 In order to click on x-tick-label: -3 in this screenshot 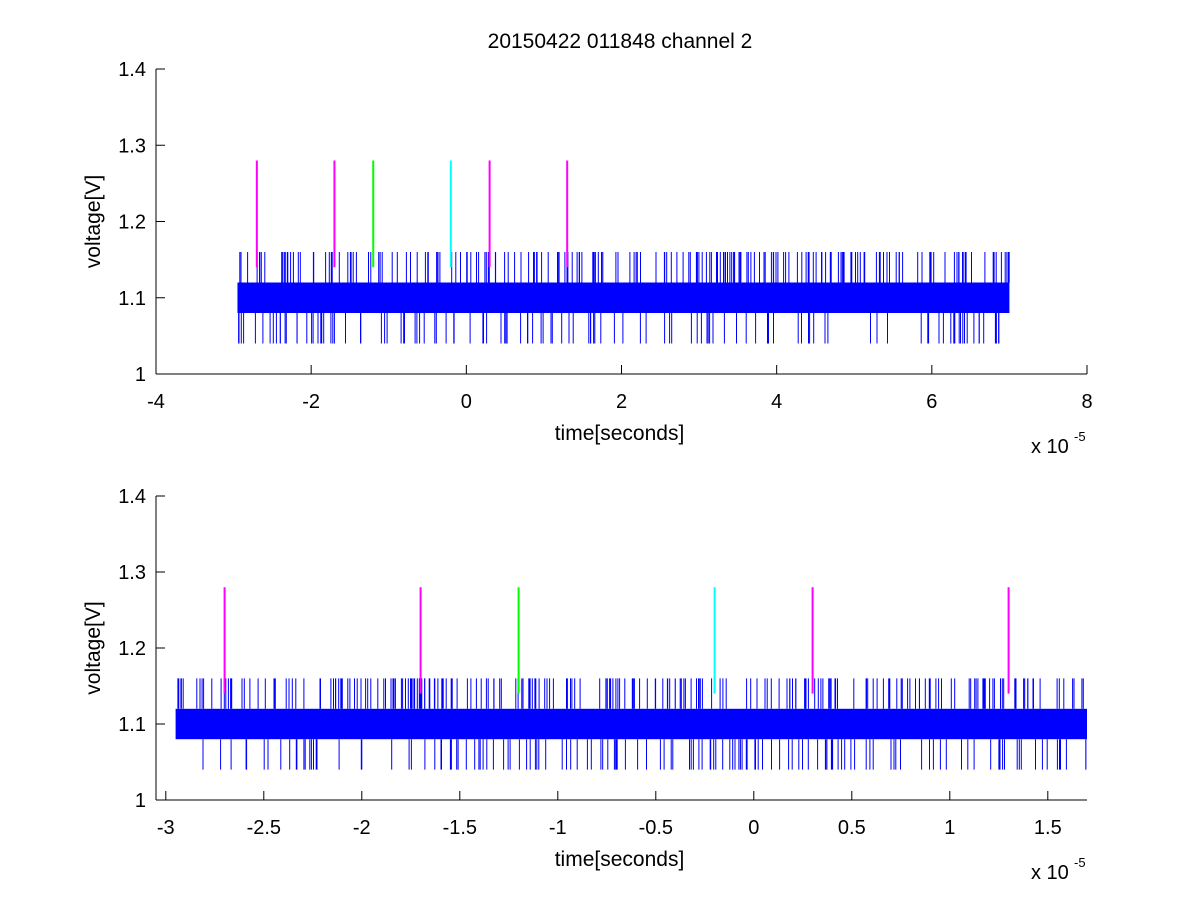, I will do `click(166, 828)`.